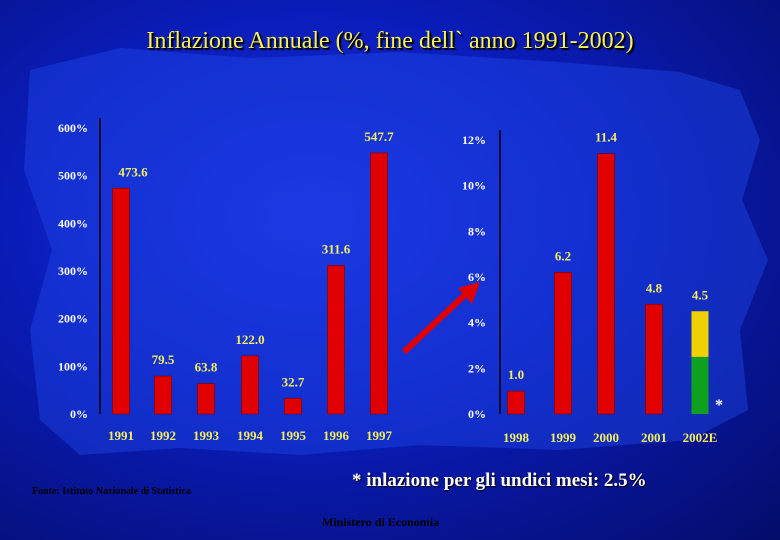 The width and height of the screenshot is (780, 540). I want to click on y-tick-label: 4%, so click(477, 323).